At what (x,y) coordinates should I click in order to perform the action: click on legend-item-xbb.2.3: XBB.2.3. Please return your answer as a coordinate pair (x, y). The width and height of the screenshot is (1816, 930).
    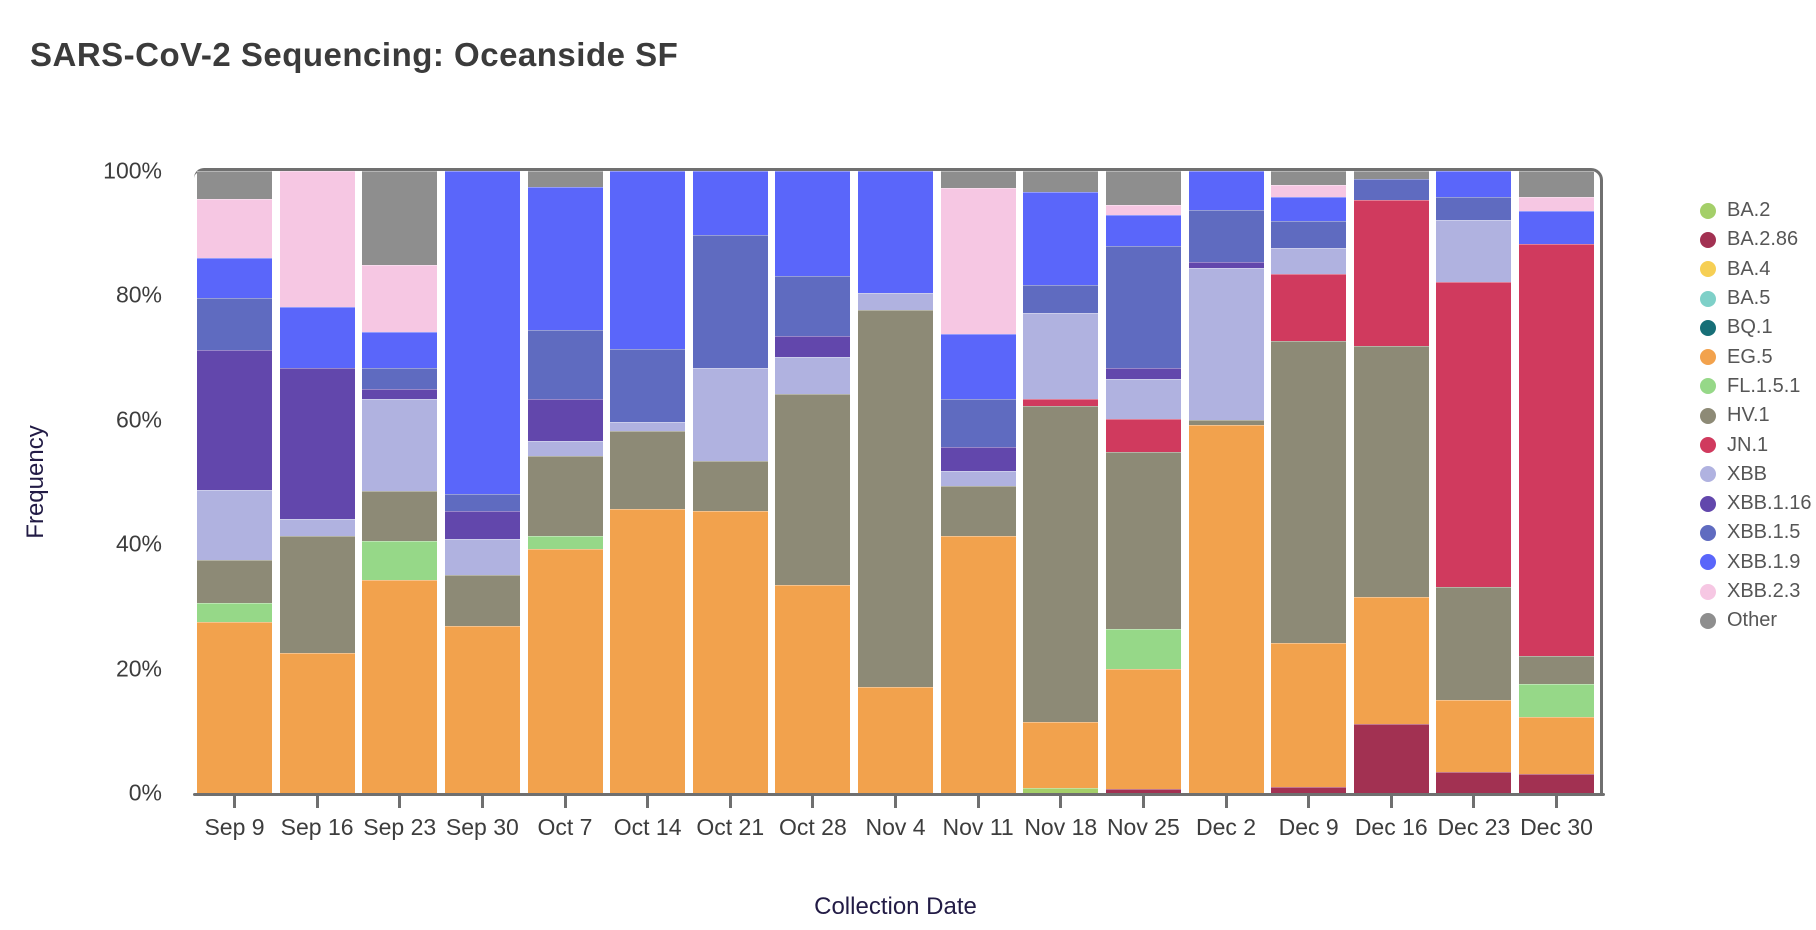
    Looking at the image, I should click on (1756, 591).